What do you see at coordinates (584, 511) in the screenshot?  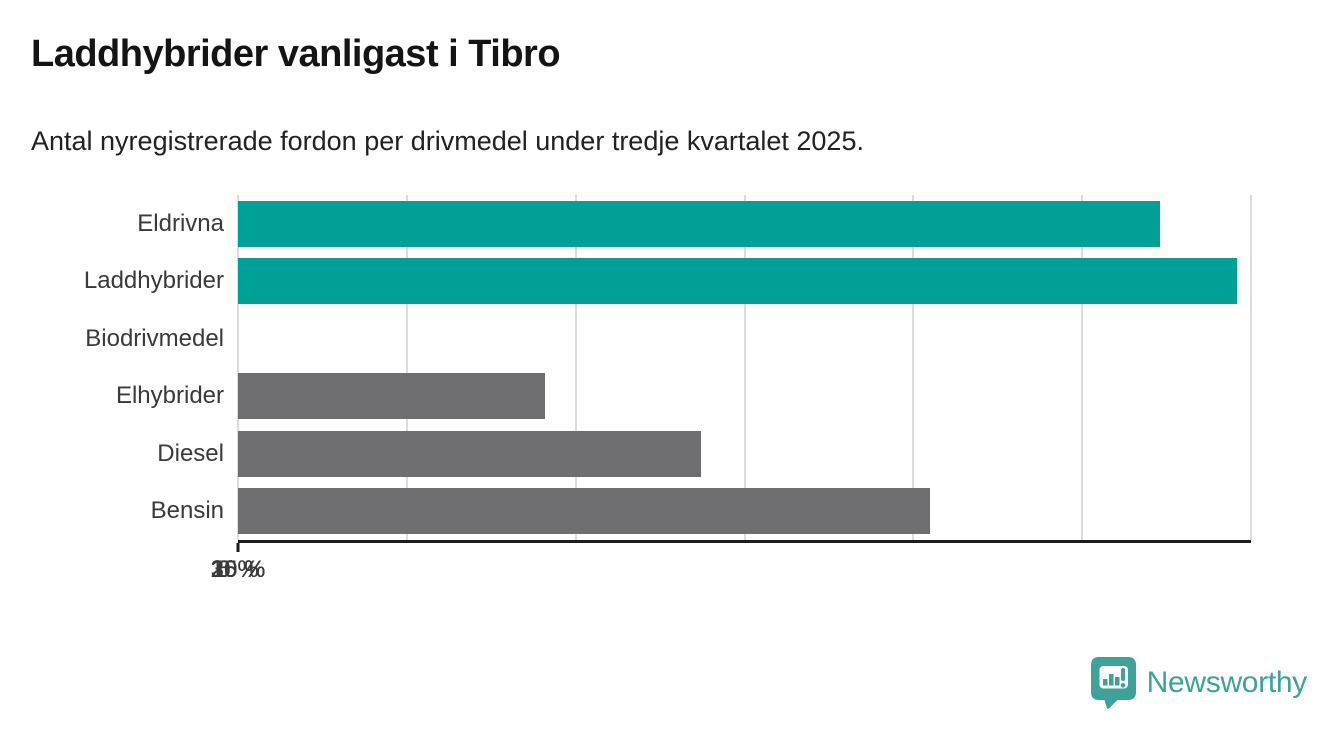 I see `bar-bensin` at bounding box center [584, 511].